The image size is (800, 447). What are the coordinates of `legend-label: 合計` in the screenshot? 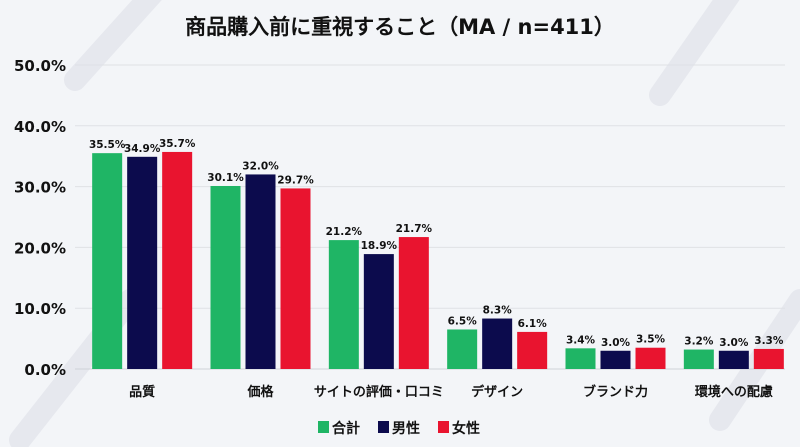 It's located at (346, 428).